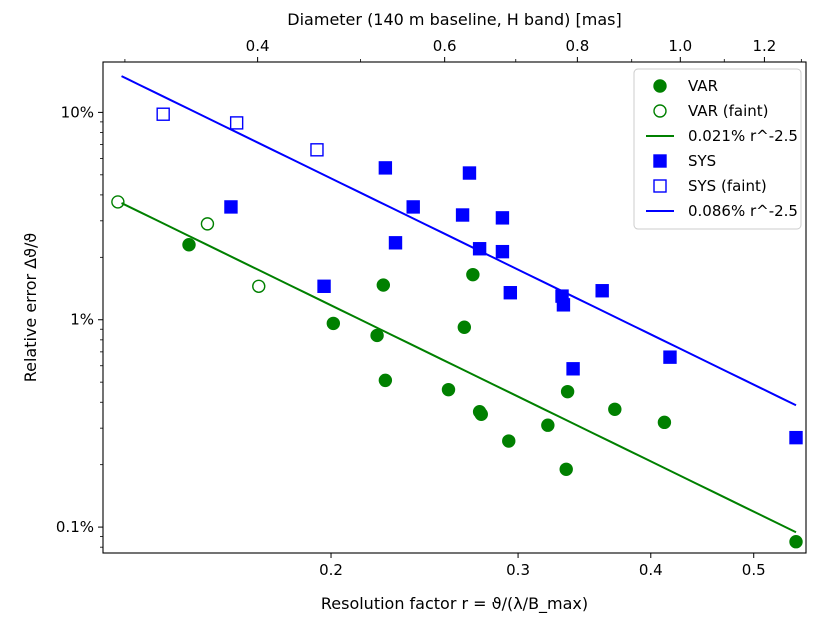 The width and height of the screenshot is (830, 623). Describe the element at coordinates (743, 136) in the screenshot. I see `legend-label: 0.021% r^-2.5` at that location.